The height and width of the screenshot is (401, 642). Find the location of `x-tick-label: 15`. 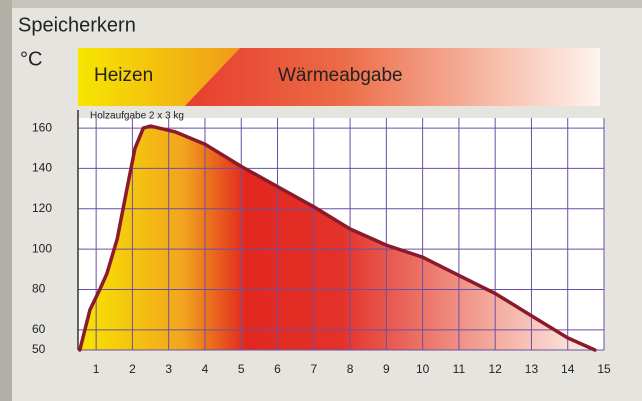

x-tick-label: 15 is located at coordinates (604, 369).